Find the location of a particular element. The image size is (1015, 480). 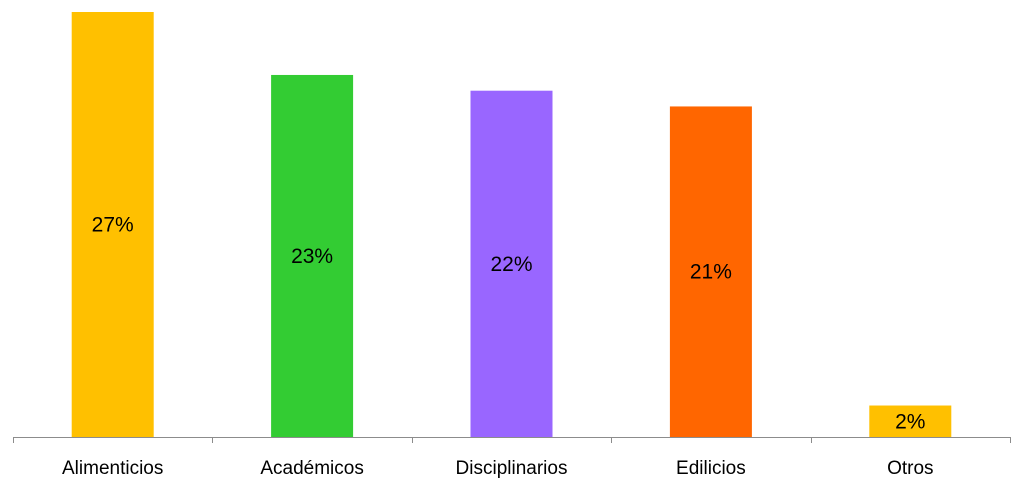

x-axis is located at coordinates (512, 440).